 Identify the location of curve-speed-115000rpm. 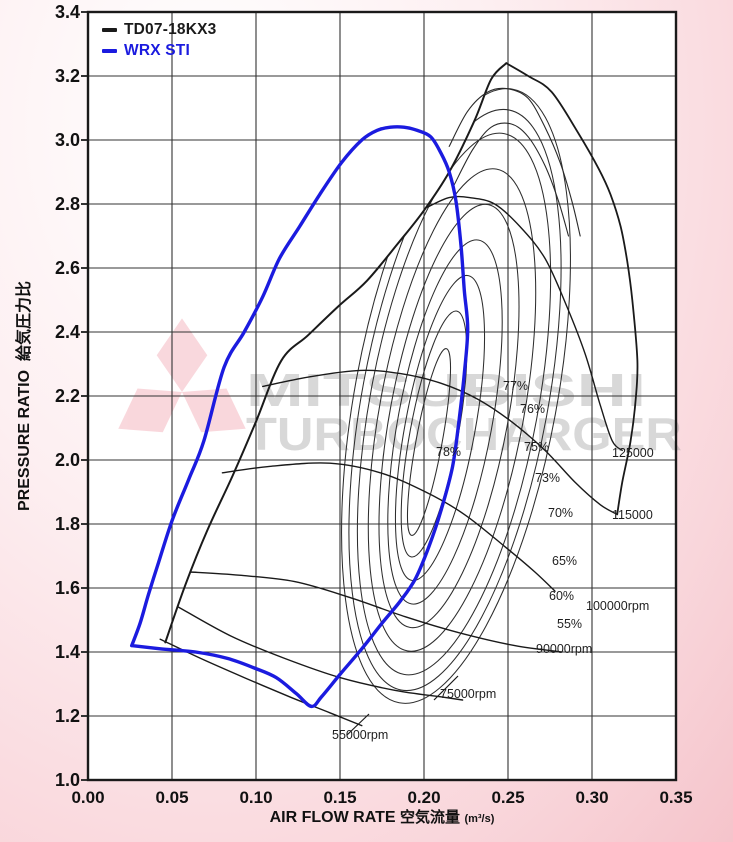
(440, 442).